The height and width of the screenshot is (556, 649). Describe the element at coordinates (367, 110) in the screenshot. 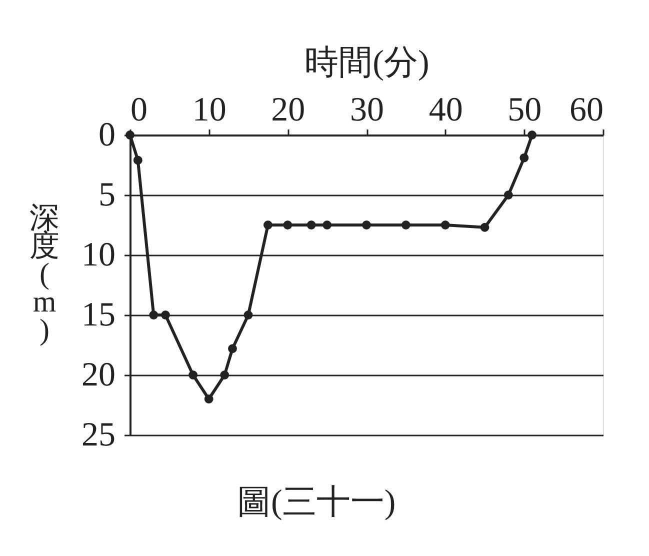

I see `x-tick-label: 30` at that location.